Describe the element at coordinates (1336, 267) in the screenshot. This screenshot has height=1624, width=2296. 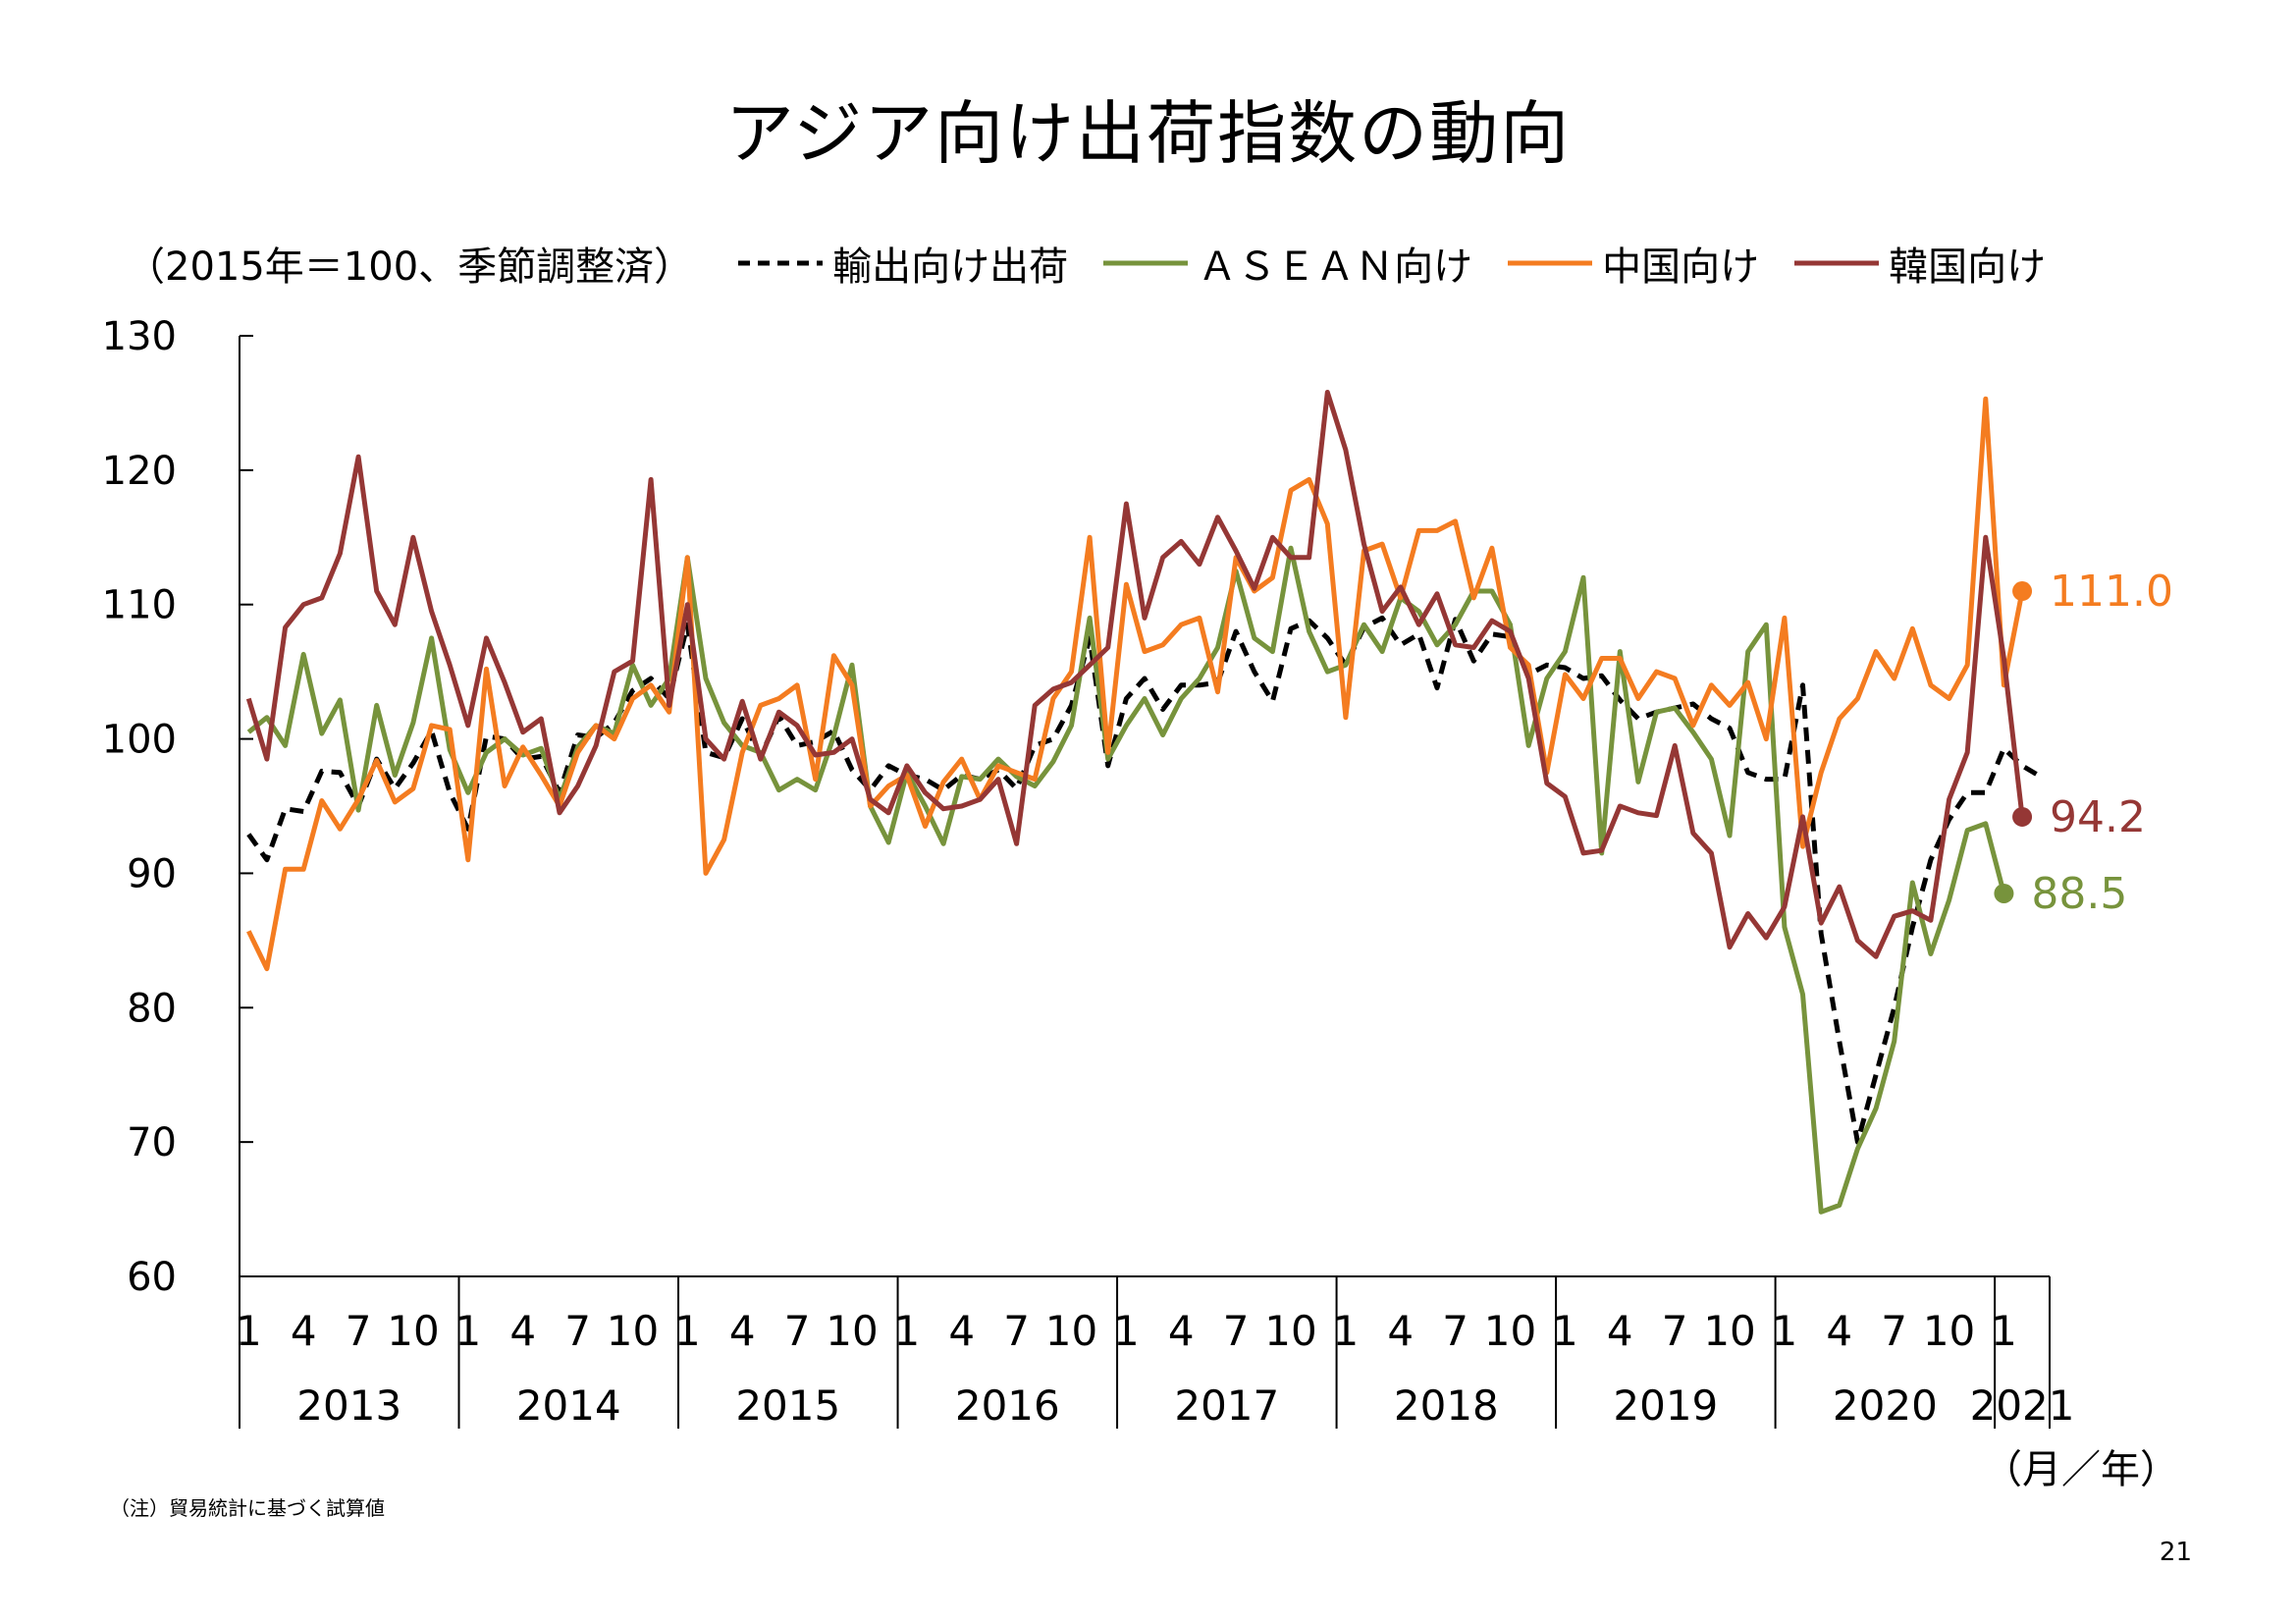
I see `legend-label-asean: ＡＳＥＡＮ向け` at that location.